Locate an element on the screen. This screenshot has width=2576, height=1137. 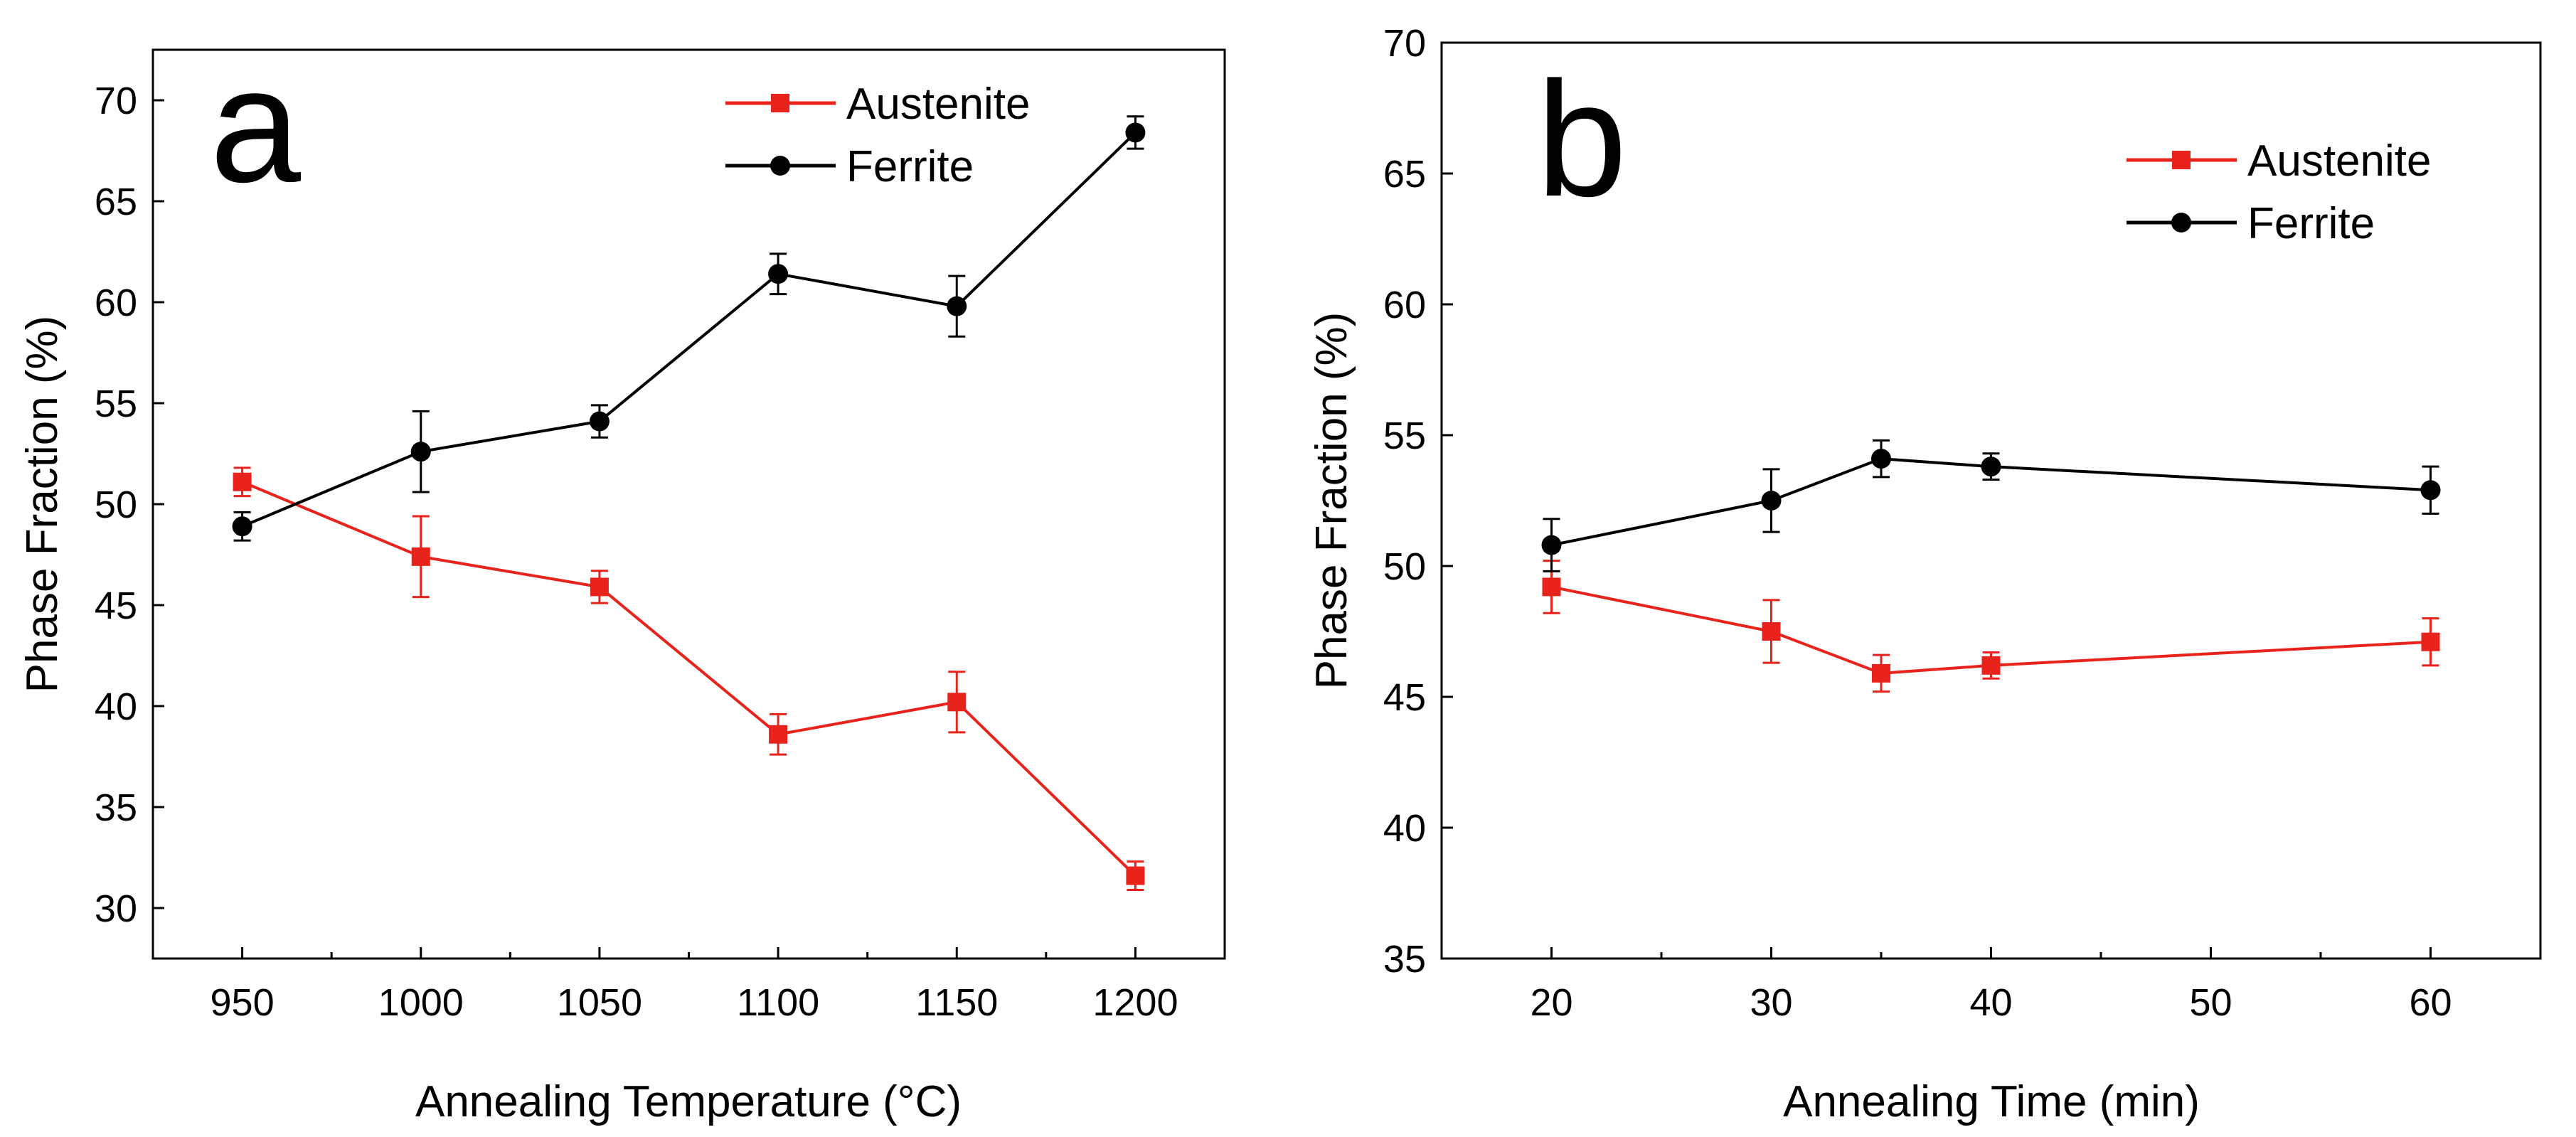
y-tick-label-a: 40 is located at coordinates (116, 706).